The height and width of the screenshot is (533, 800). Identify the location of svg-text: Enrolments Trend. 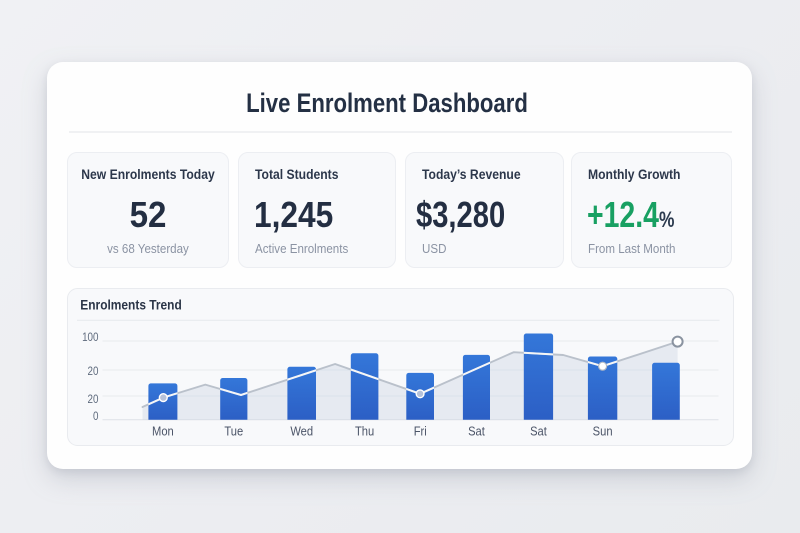
(130, 305).